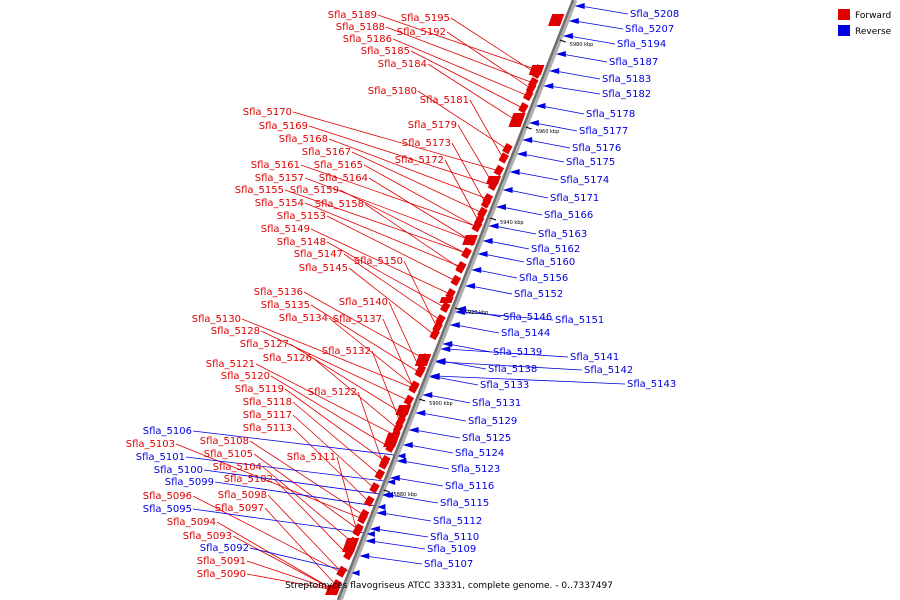 The image size is (900, 600). I want to click on gene-label-sfla-5124: Sfla_5124, so click(479, 453).